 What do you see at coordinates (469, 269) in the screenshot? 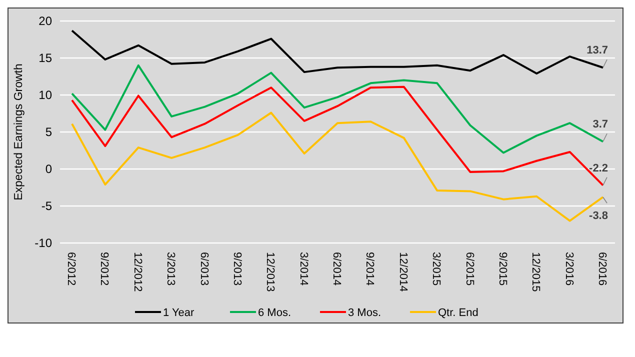
I see `x-tick-label: 6/2015` at bounding box center [469, 269].